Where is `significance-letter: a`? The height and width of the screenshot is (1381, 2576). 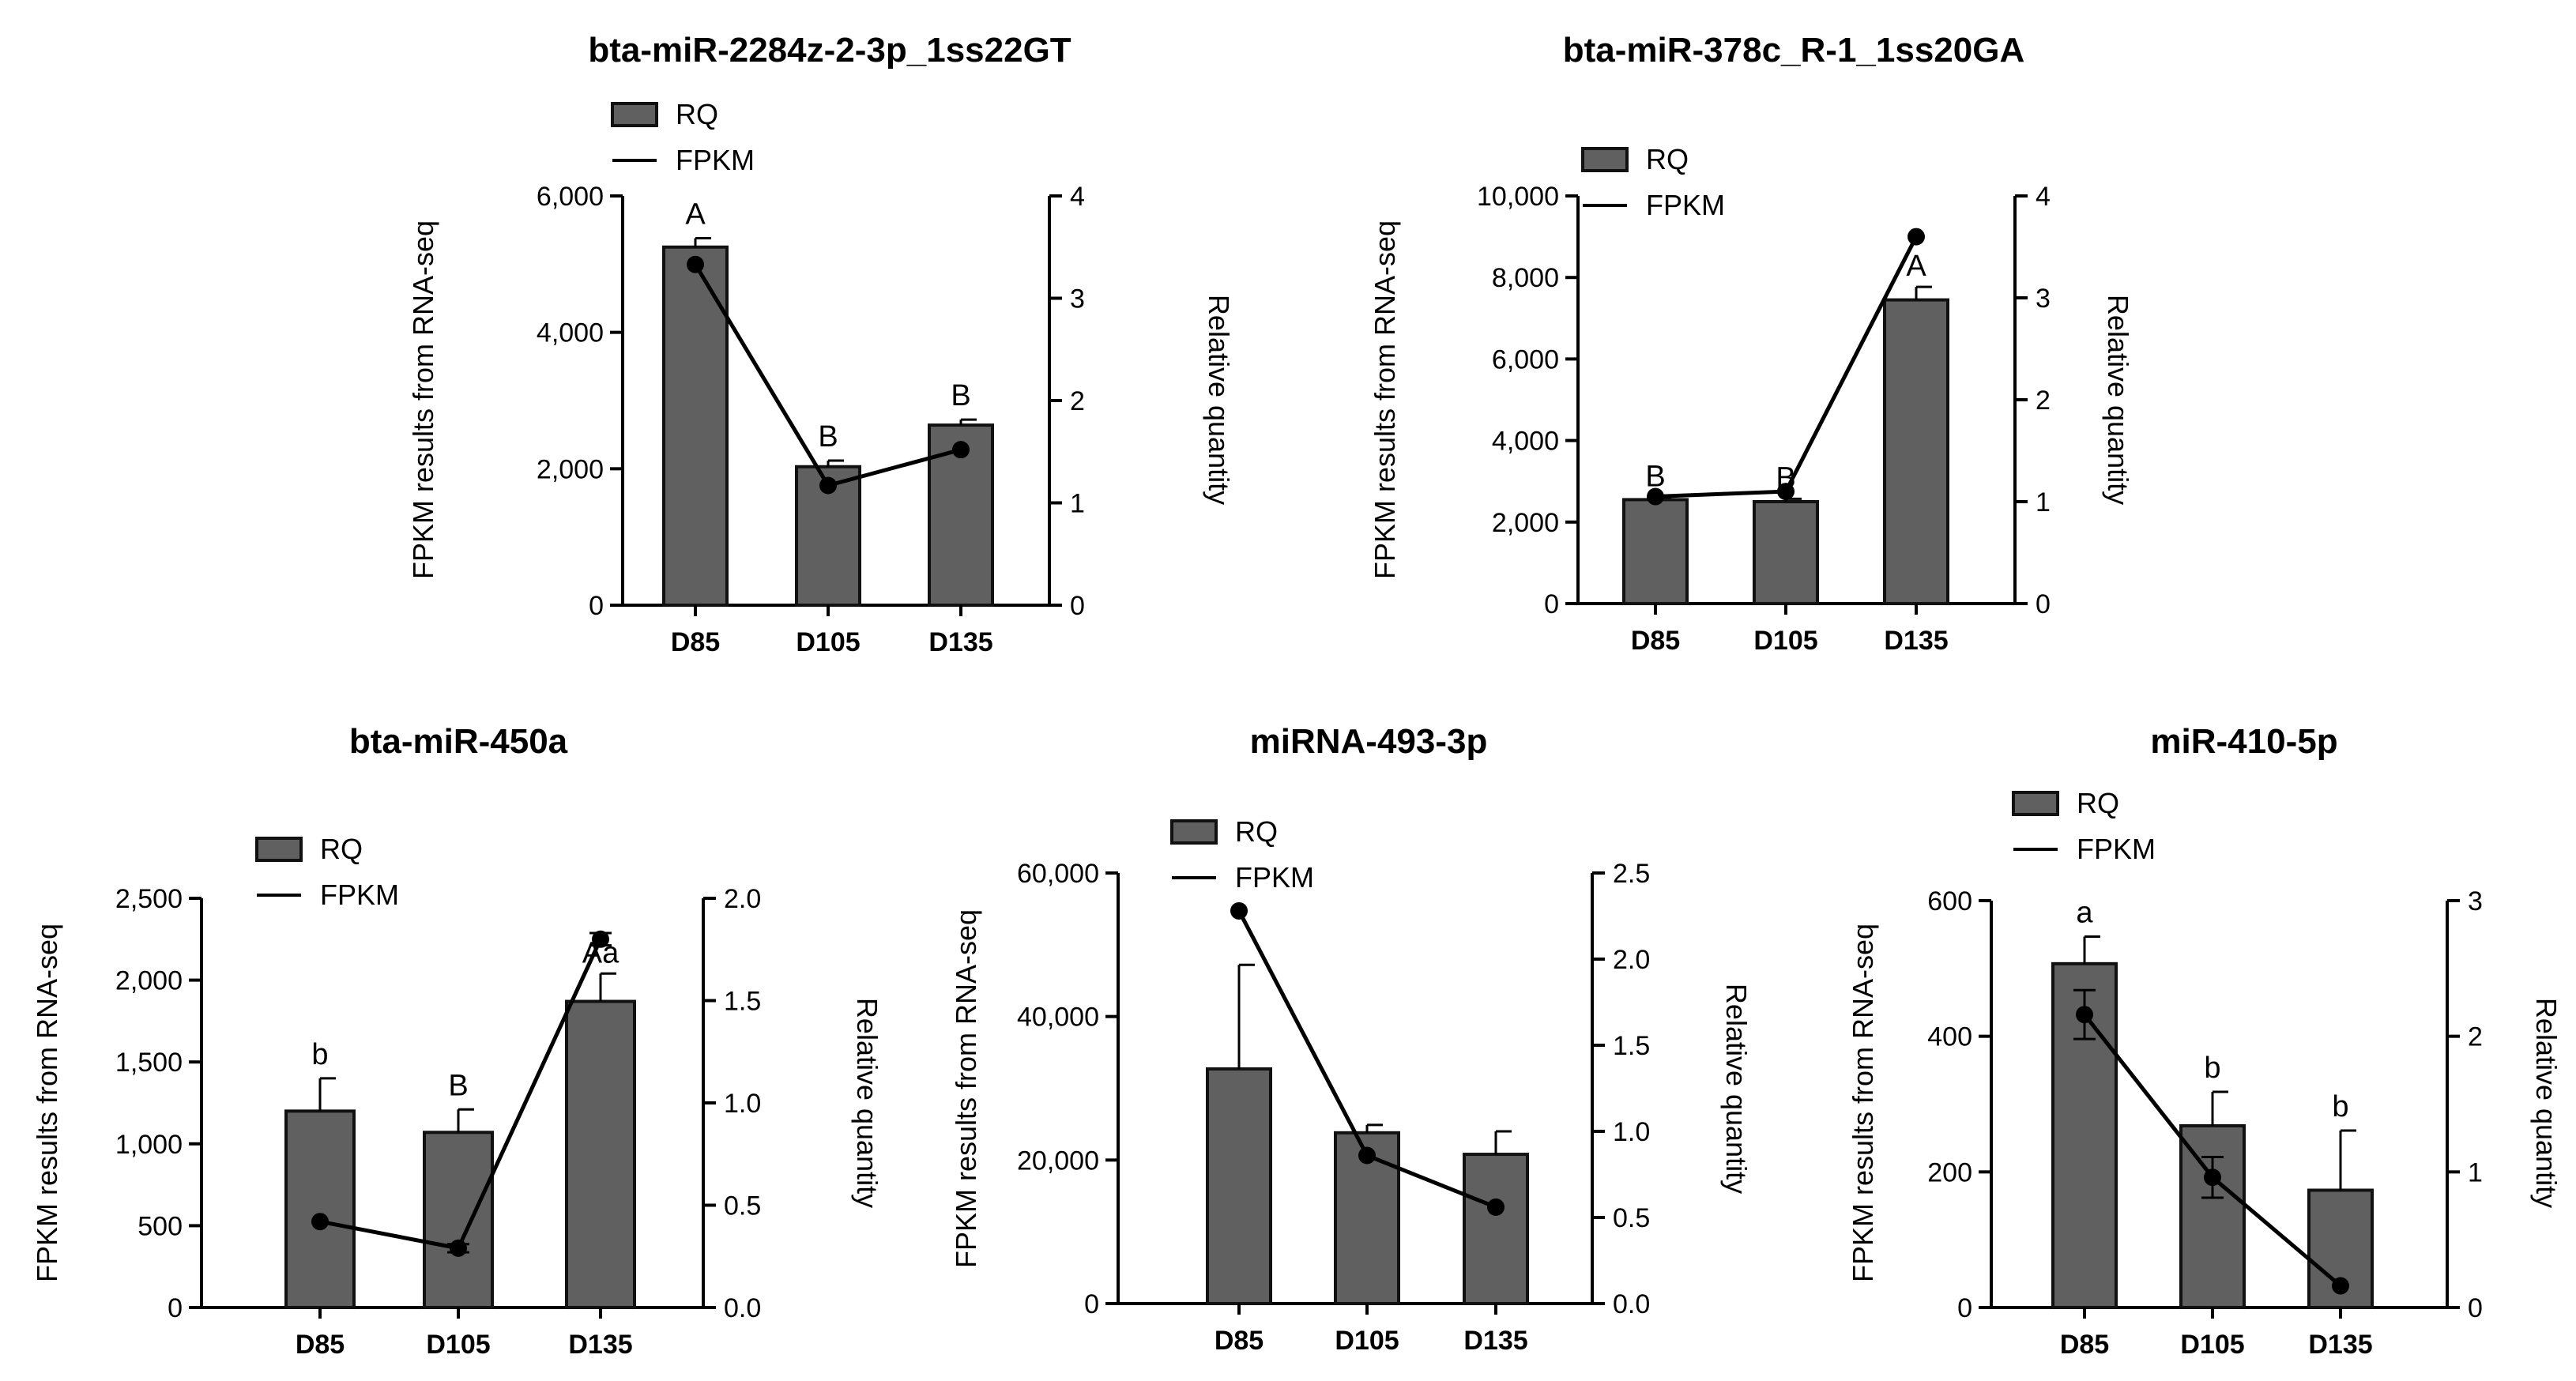
significance-letter: a is located at coordinates (2084, 912).